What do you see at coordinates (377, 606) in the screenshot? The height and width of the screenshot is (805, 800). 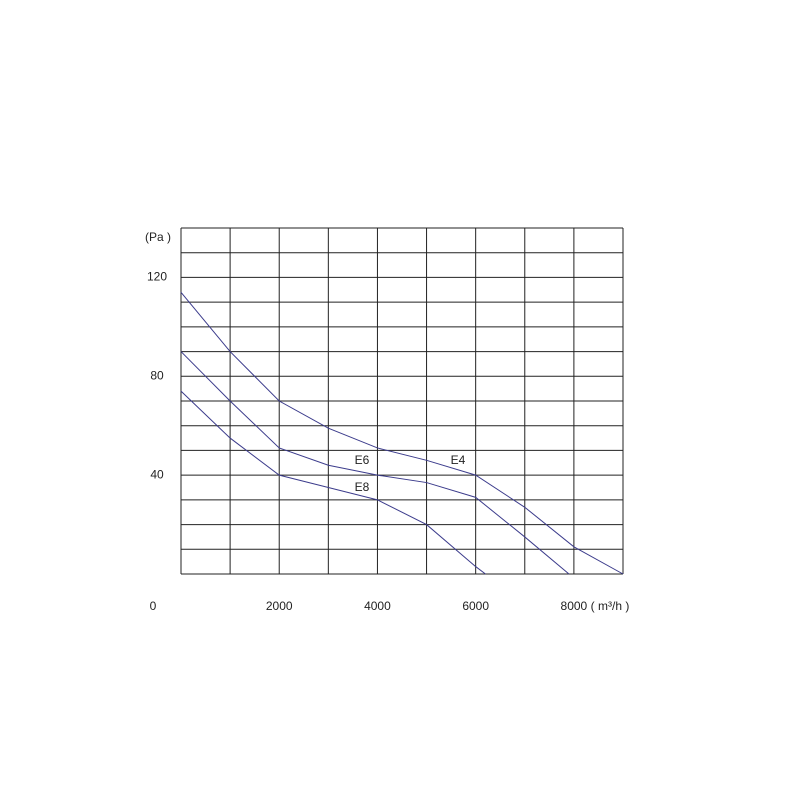 I see `x-tick-label: 4000` at bounding box center [377, 606].